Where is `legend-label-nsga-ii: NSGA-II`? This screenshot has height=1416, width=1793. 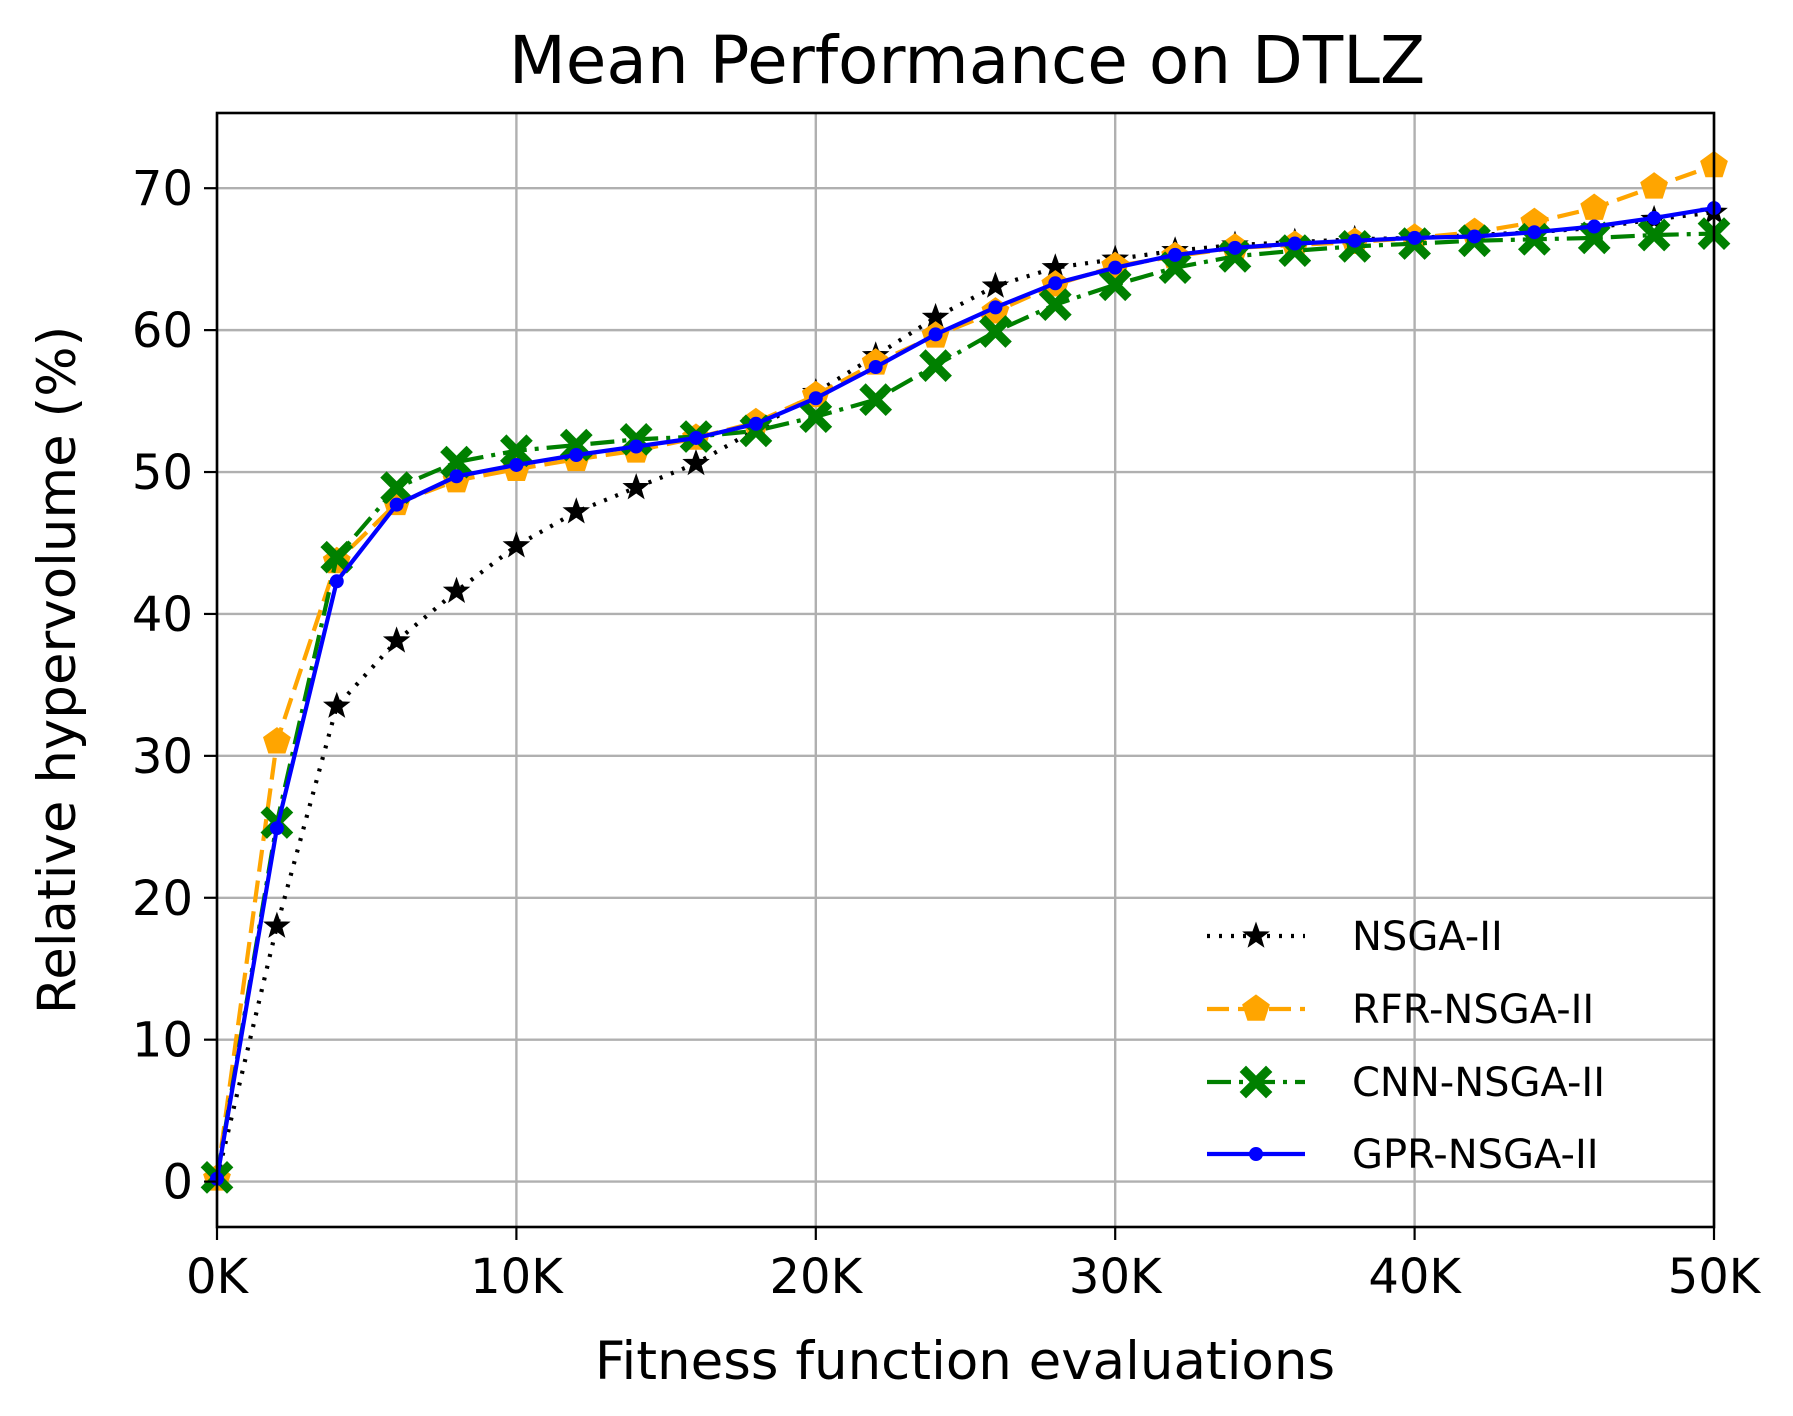 legend-label-nsga-ii: NSGA-II is located at coordinates (1427, 937).